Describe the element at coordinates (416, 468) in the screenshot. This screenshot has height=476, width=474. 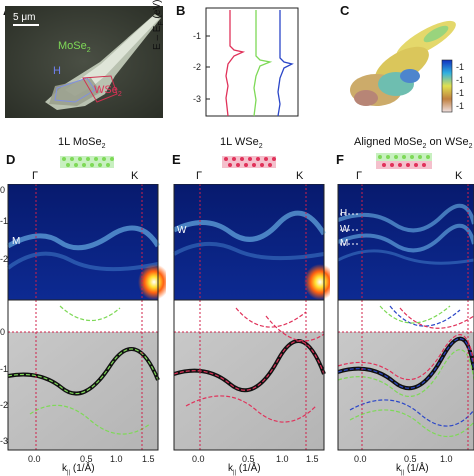
I see `xaxis-label-f-unit: (1/Å)` at that location.